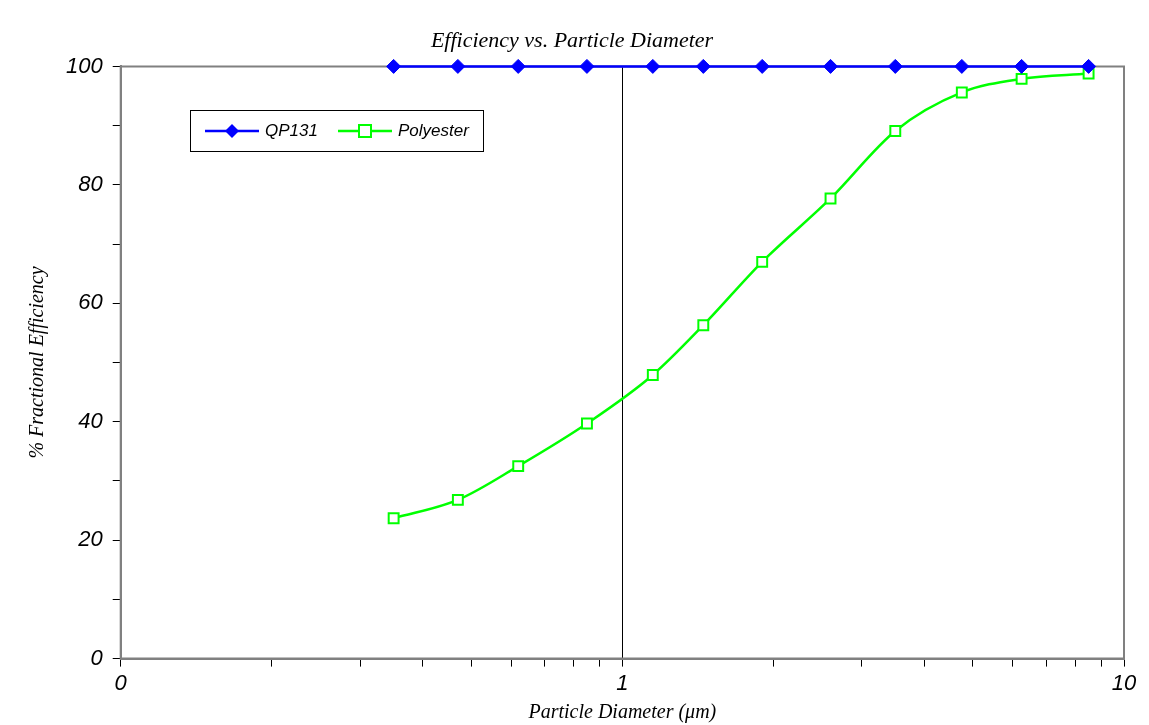  Describe the element at coordinates (121, 682) in the screenshot. I see `x-tick-label: 0` at that location.